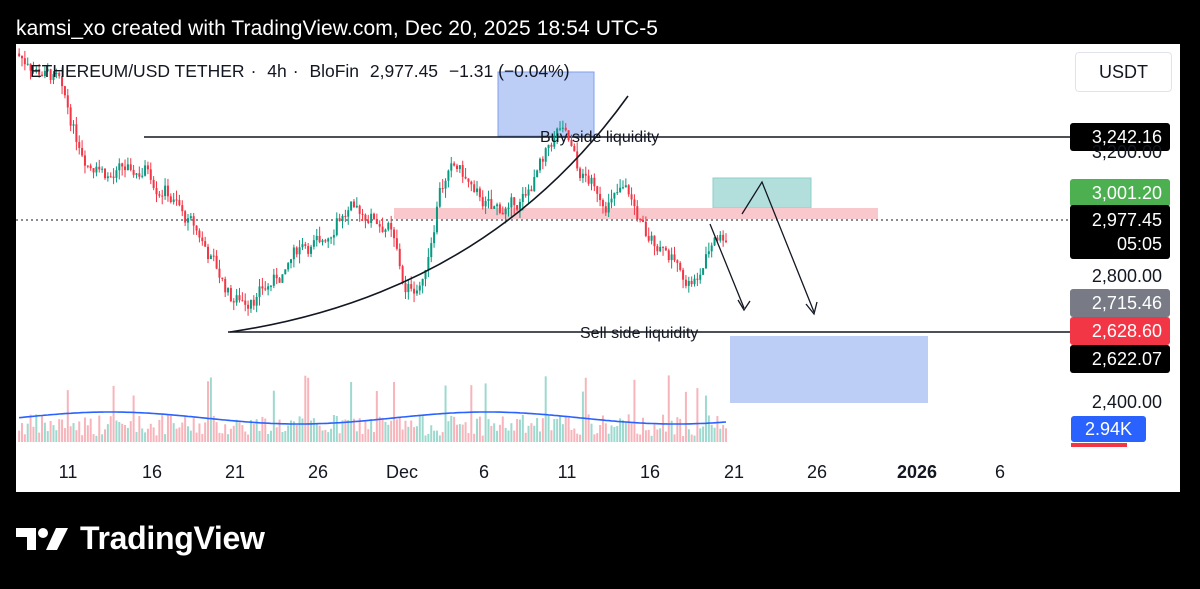  Describe the element at coordinates (152, 472) in the screenshot. I see `x-tick-label: 16` at that location.